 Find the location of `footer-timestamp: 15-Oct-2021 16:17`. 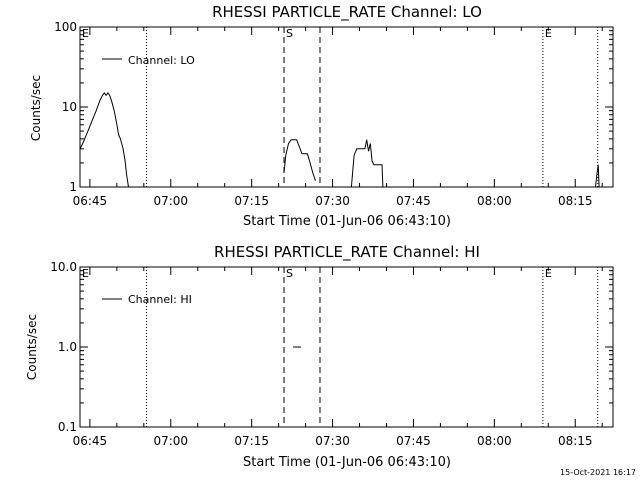

footer-timestamp: 15-Oct-2021 16:17 is located at coordinates (598, 472).